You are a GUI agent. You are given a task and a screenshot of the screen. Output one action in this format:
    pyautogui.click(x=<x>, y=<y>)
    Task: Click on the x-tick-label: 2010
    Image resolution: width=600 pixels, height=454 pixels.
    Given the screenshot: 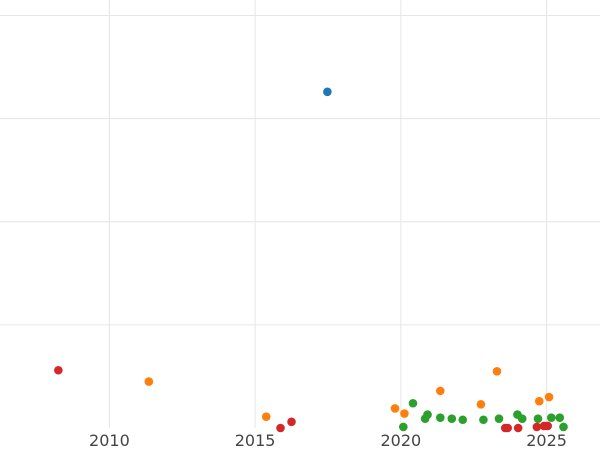 What is the action you would take?
    pyautogui.click(x=109, y=440)
    